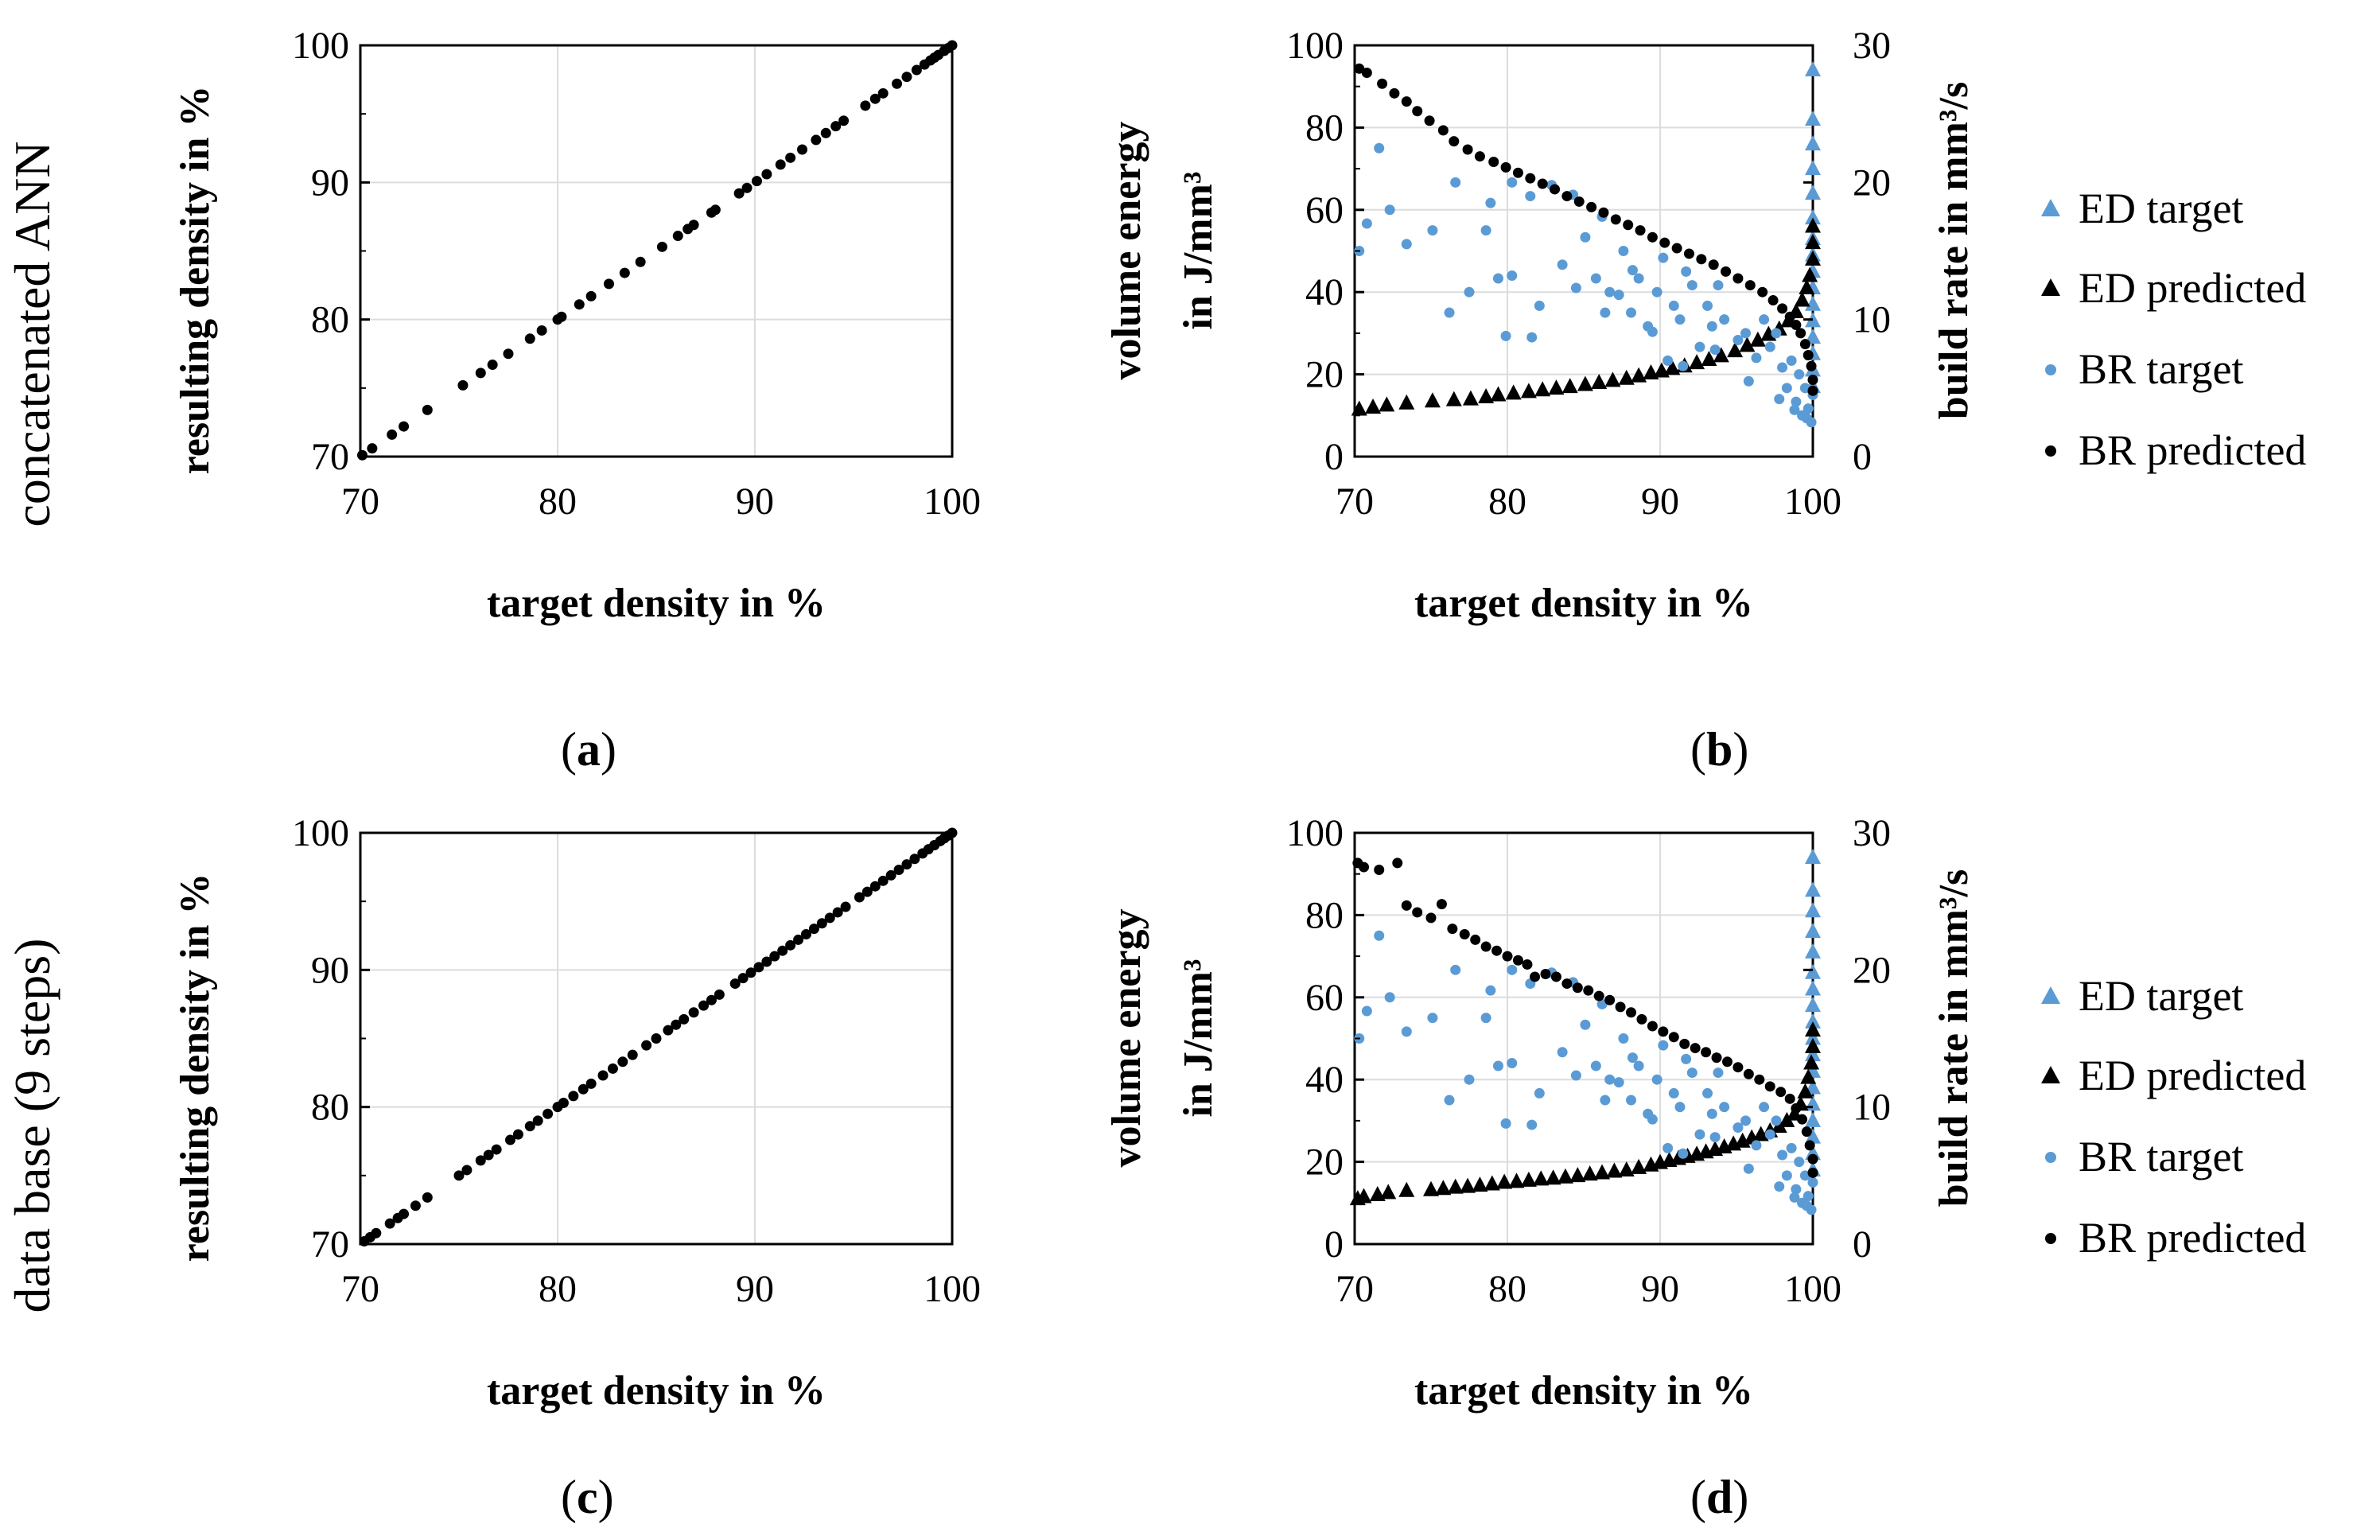 This screenshot has height=1540, width=2380. I want to click on svg-text: (a), so click(588, 749).